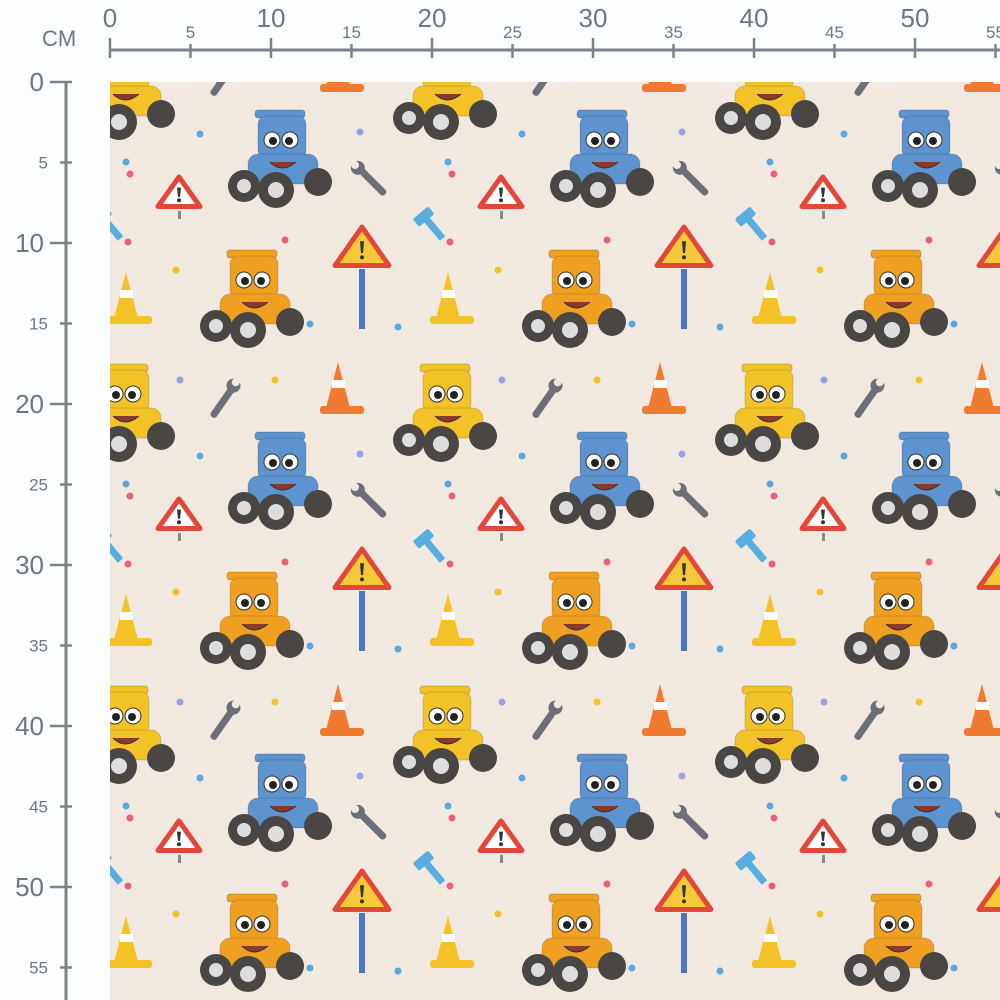 This screenshot has width=1000, height=1000. I want to click on unit-label: CM, so click(59, 38).